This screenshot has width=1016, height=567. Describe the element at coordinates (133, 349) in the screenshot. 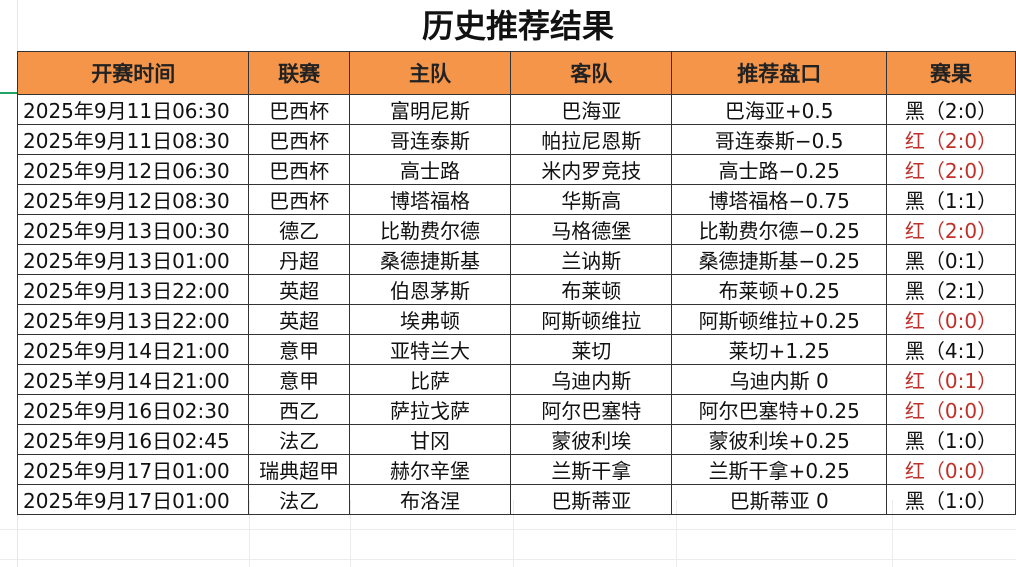

I see `cell-time: 2025年9月14日21:00` at that location.